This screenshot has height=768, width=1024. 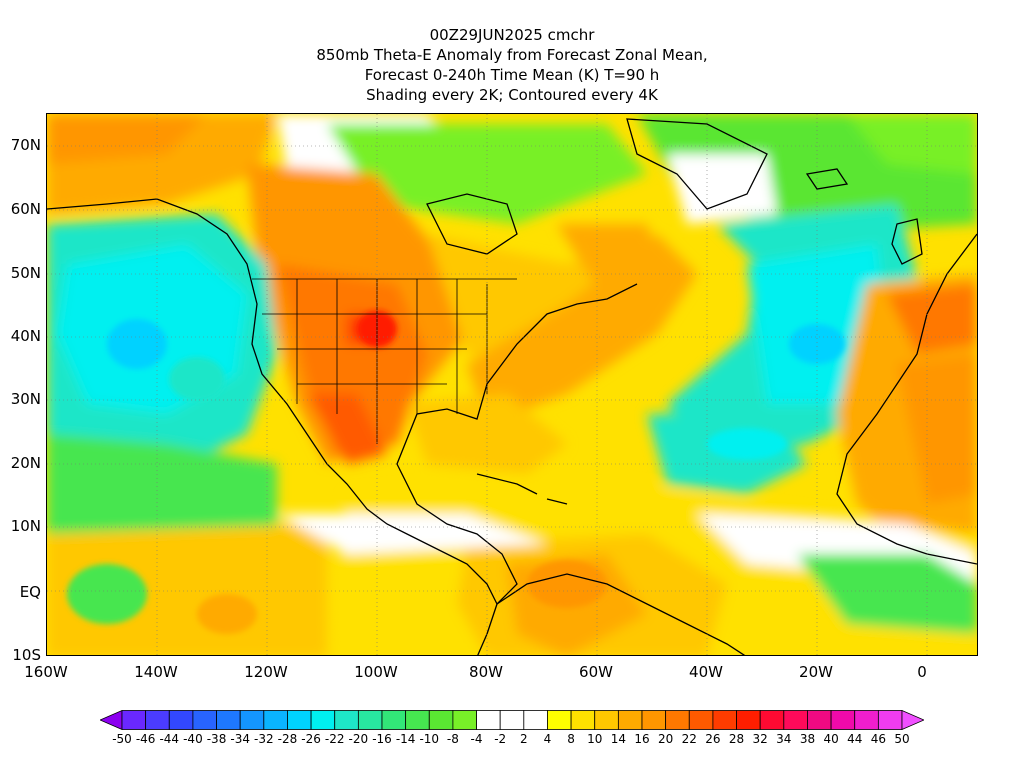 I want to click on colorbar-tick-label: -14, so click(x=405, y=739).